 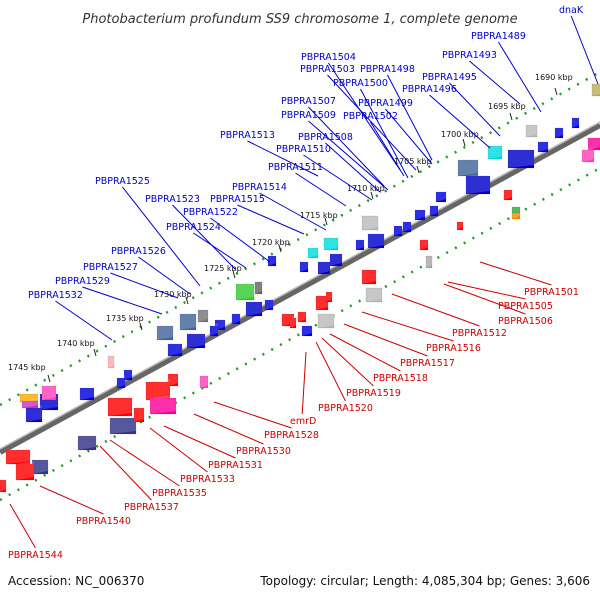 What do you see at coordinates (247, 135) in the screenshot?
I see `gene-label: PBPRA1513` at bounding box center [247, 135].